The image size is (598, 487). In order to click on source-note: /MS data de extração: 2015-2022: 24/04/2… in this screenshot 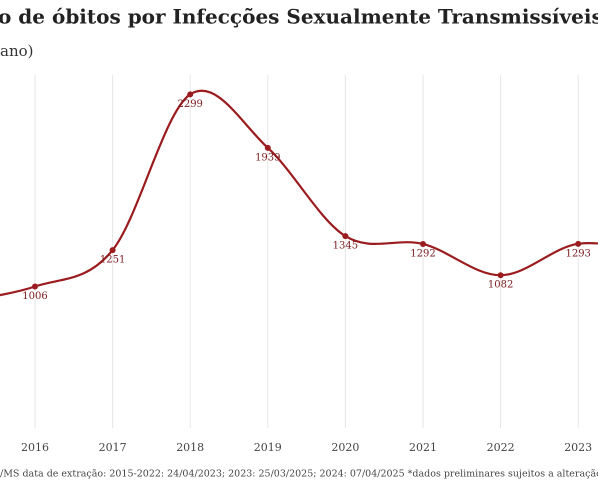, I will do `click(299, 474)`.